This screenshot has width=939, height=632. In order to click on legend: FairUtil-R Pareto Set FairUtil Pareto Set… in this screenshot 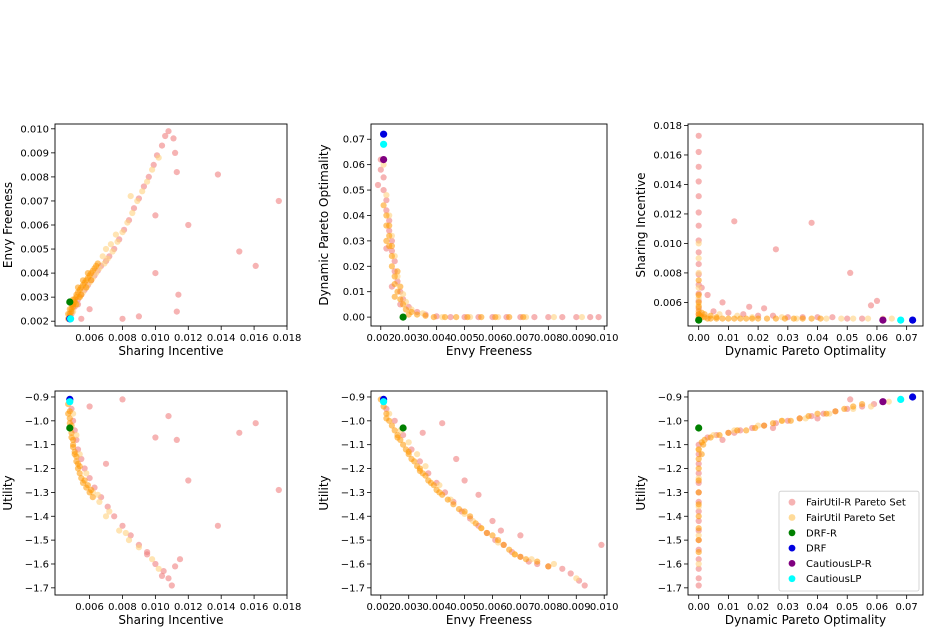, I will do `click(849, 541)`.